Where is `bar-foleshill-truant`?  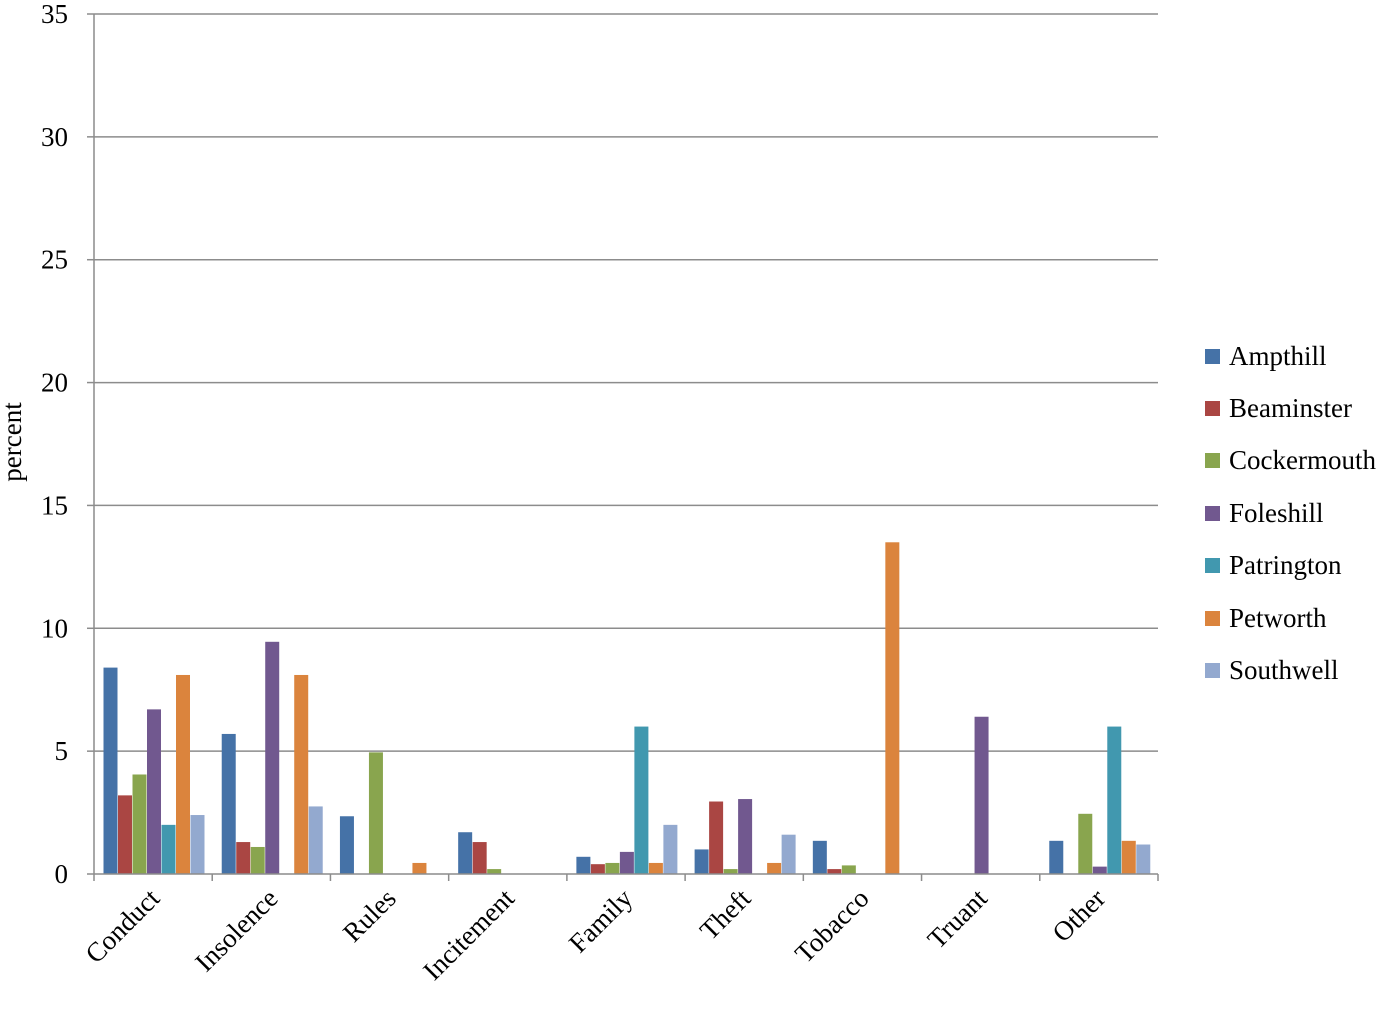
bar-foleshill-truant is located at coordinates (981, 795).